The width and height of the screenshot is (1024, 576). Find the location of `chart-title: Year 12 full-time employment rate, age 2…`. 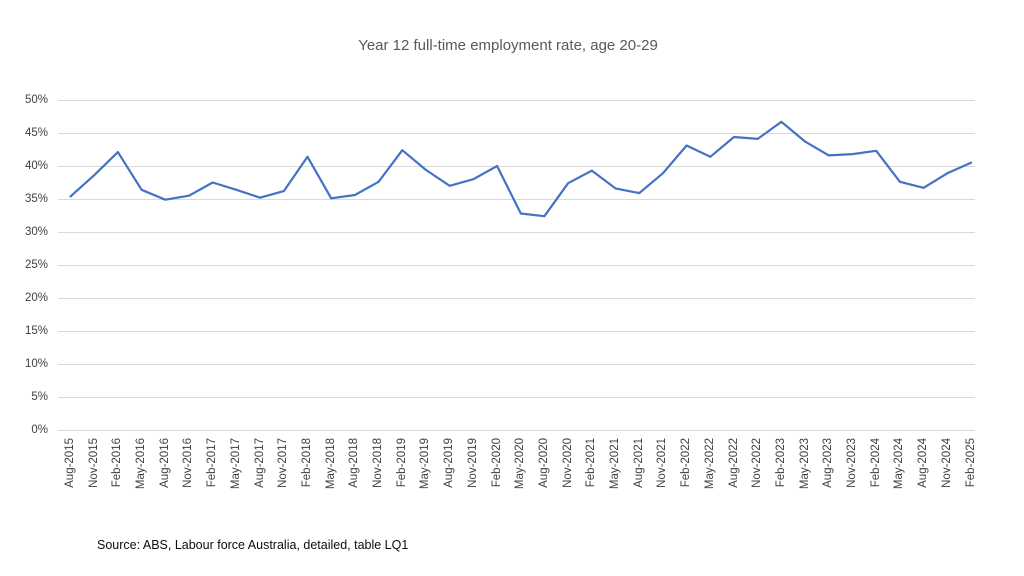

chart-title: Year 12 full-time employment rate, age 2… is located at coordinates (508, 45).